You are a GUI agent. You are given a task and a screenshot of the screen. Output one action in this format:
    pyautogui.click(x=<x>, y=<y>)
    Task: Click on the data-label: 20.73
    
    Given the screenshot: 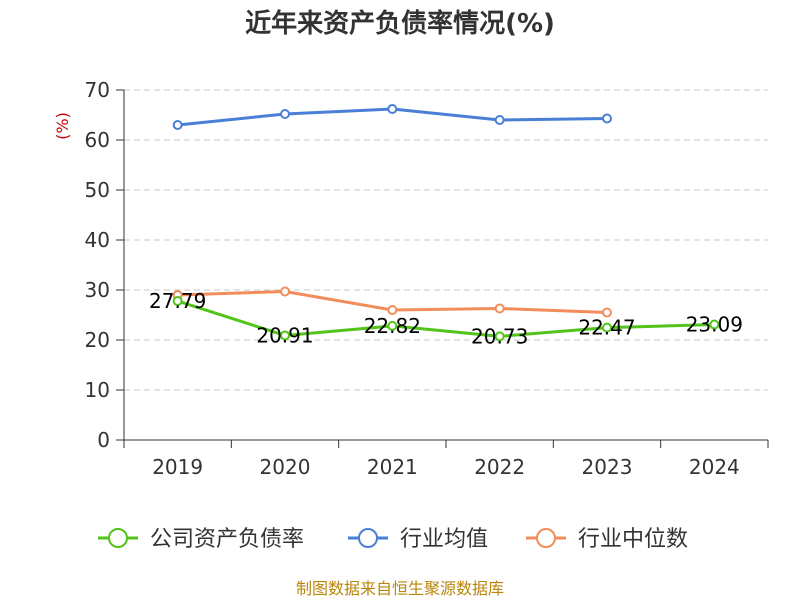 What is the action you would take?
    pyautogui.click(x=499, y=336)
    